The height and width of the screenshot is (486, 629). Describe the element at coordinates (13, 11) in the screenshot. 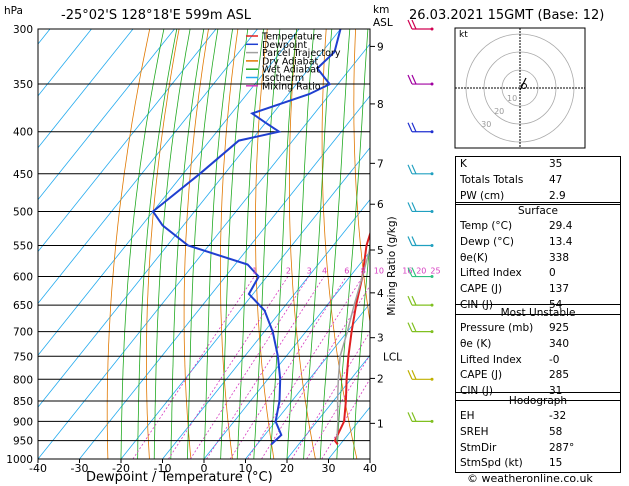

I see `pressure-unit-label: hPa` at that location.